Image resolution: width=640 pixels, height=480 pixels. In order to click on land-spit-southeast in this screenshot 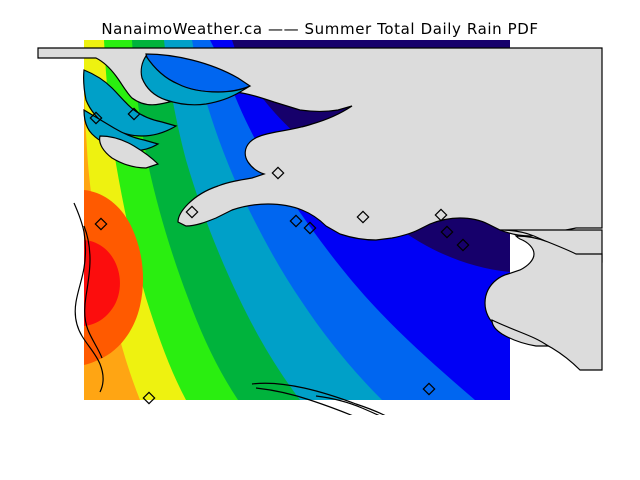, I will do `click(520, 333)`.